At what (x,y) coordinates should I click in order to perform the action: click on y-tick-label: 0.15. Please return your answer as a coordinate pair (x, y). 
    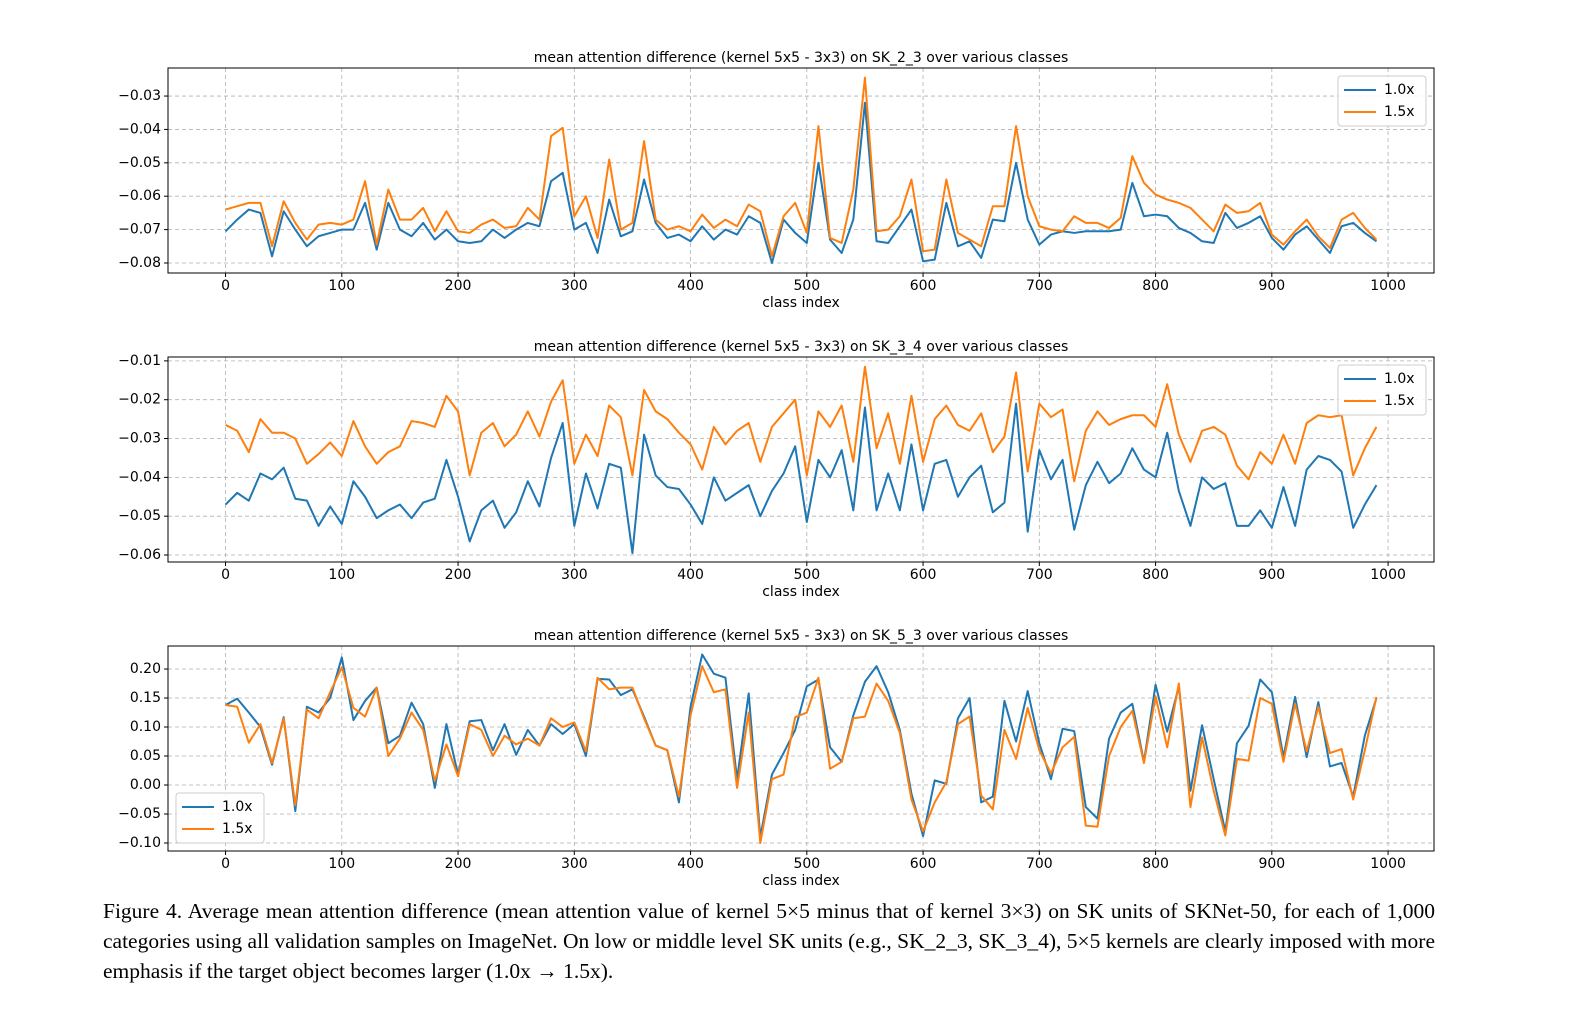
    Looking at the image, I should click on (145, 698).